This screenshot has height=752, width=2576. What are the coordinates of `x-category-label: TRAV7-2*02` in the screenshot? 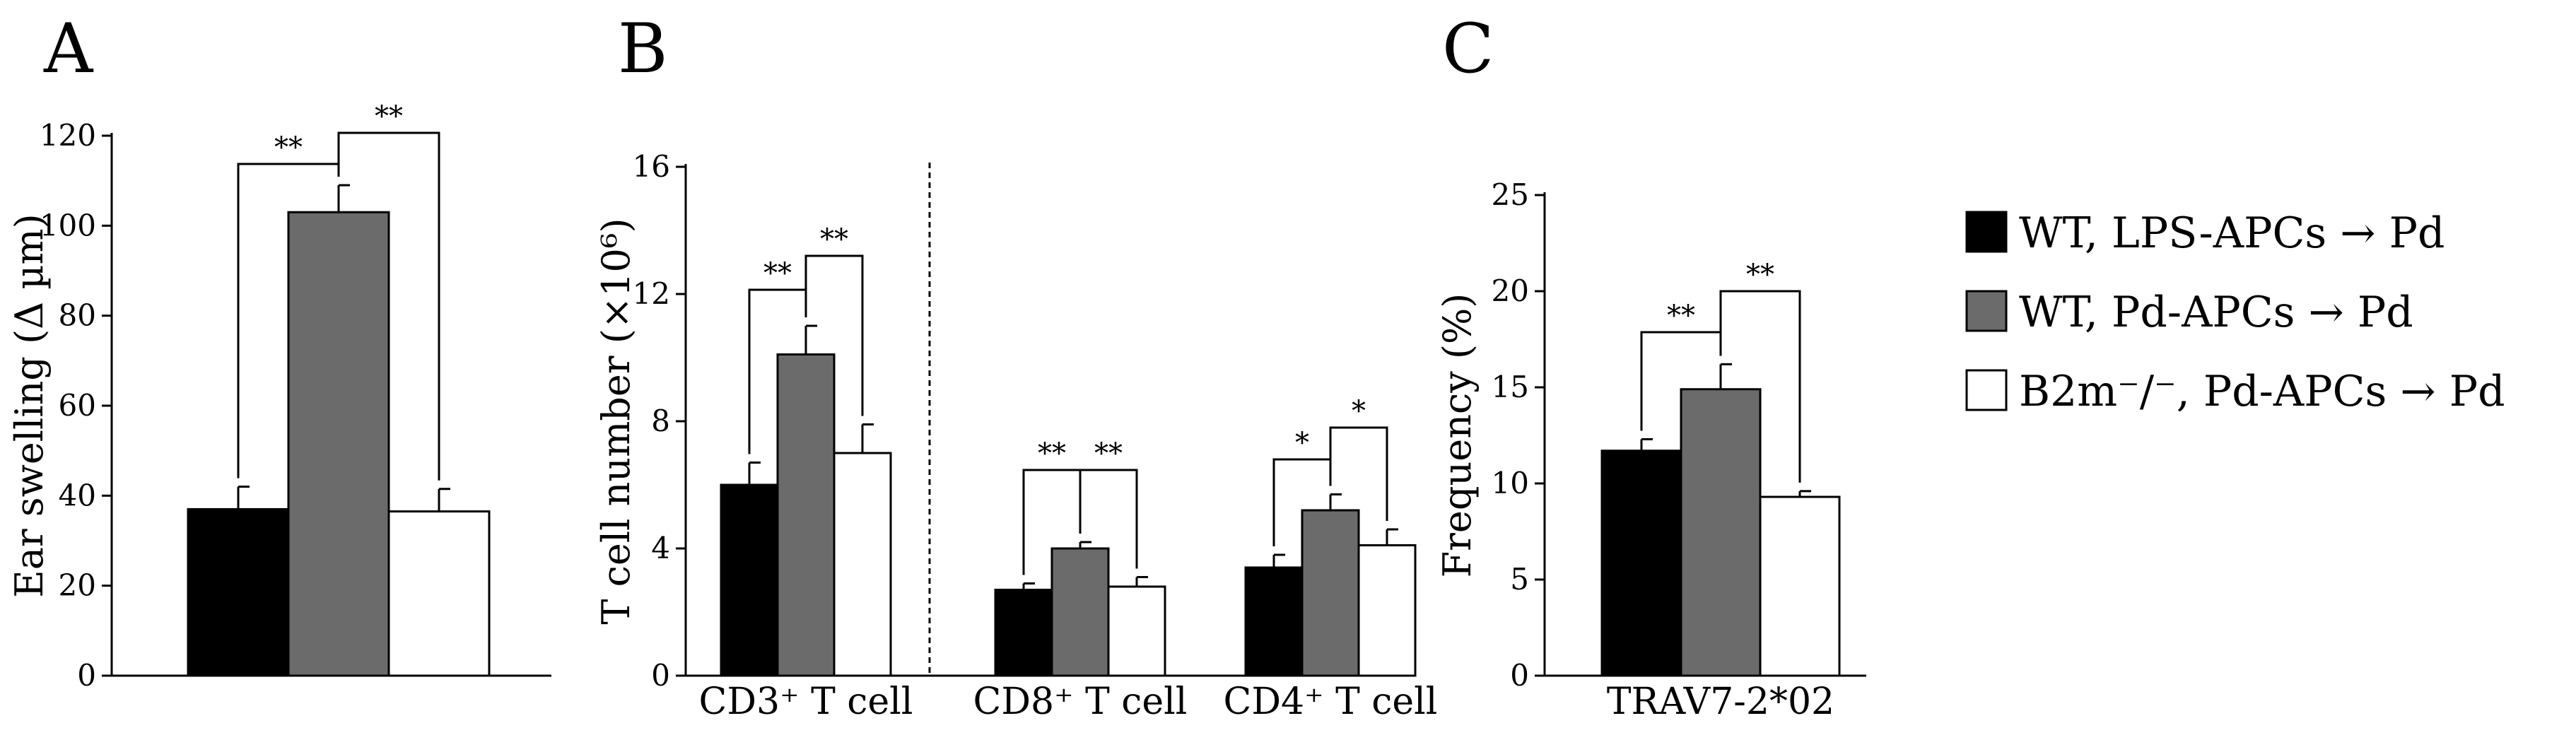 It's located at (1720, 702).